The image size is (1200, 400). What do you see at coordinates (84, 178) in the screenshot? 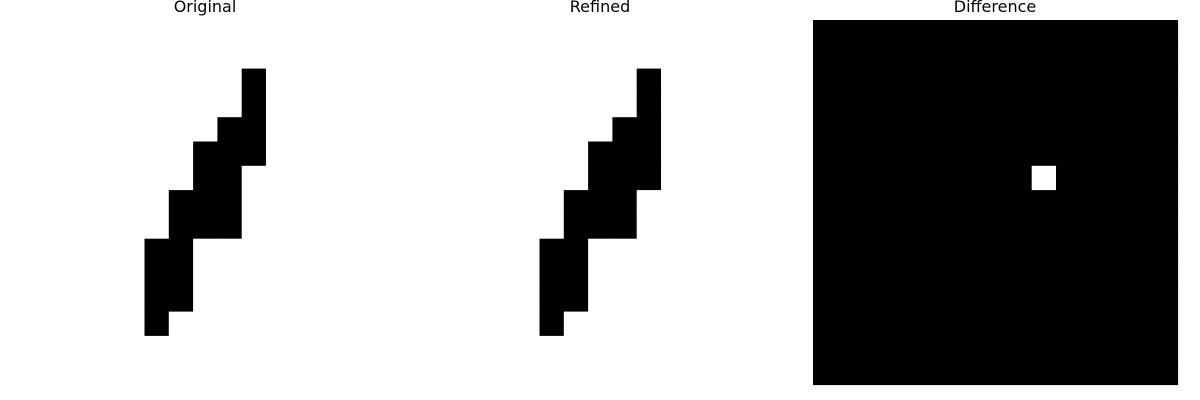
I see `original-cell-r6-c2` at bounding box center [84, 178].